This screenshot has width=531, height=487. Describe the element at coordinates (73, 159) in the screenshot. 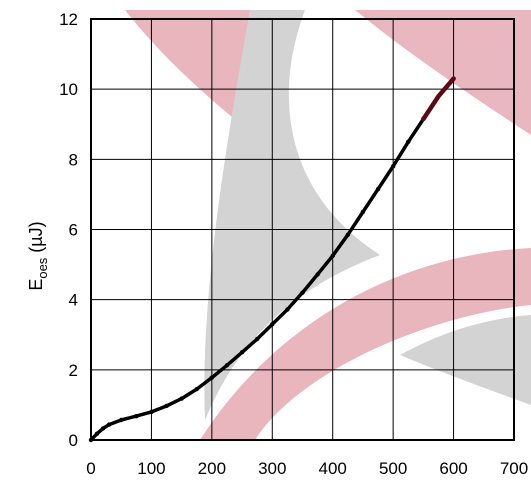

I see `y-tick-label: 8` at that location.